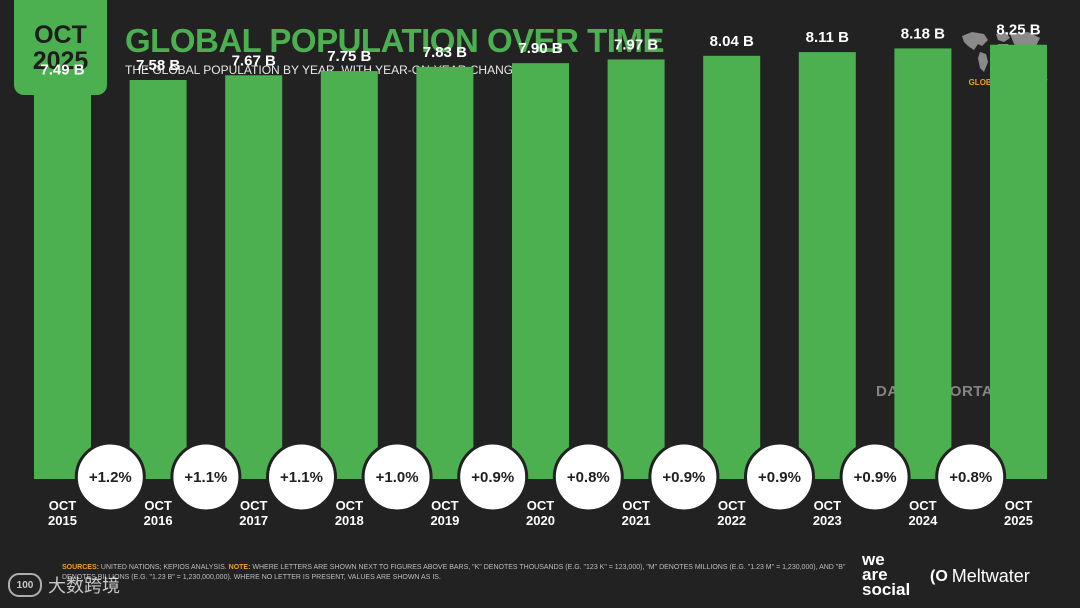 The image size is (1080, 608). I want to click on value-label: 7.97 B, so click(636, 44).